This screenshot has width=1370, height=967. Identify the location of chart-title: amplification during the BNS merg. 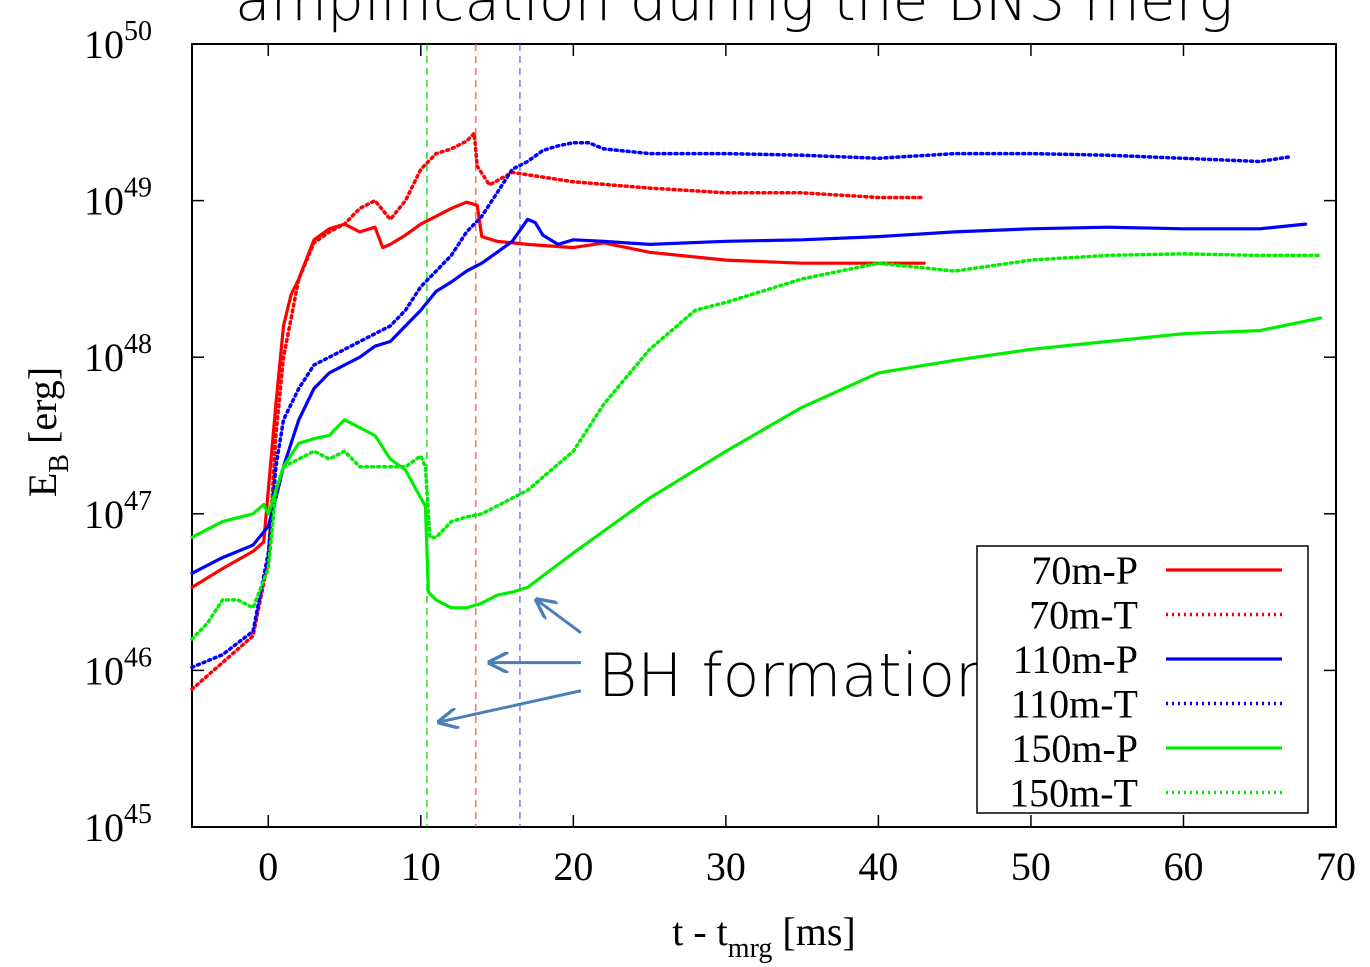
(734, 17).